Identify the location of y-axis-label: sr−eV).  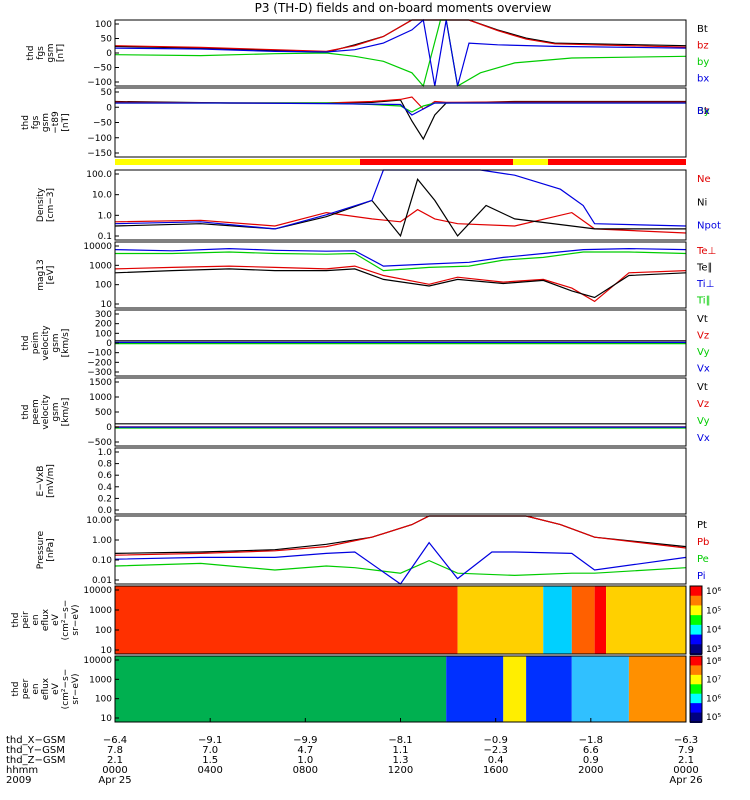
(76, 619).